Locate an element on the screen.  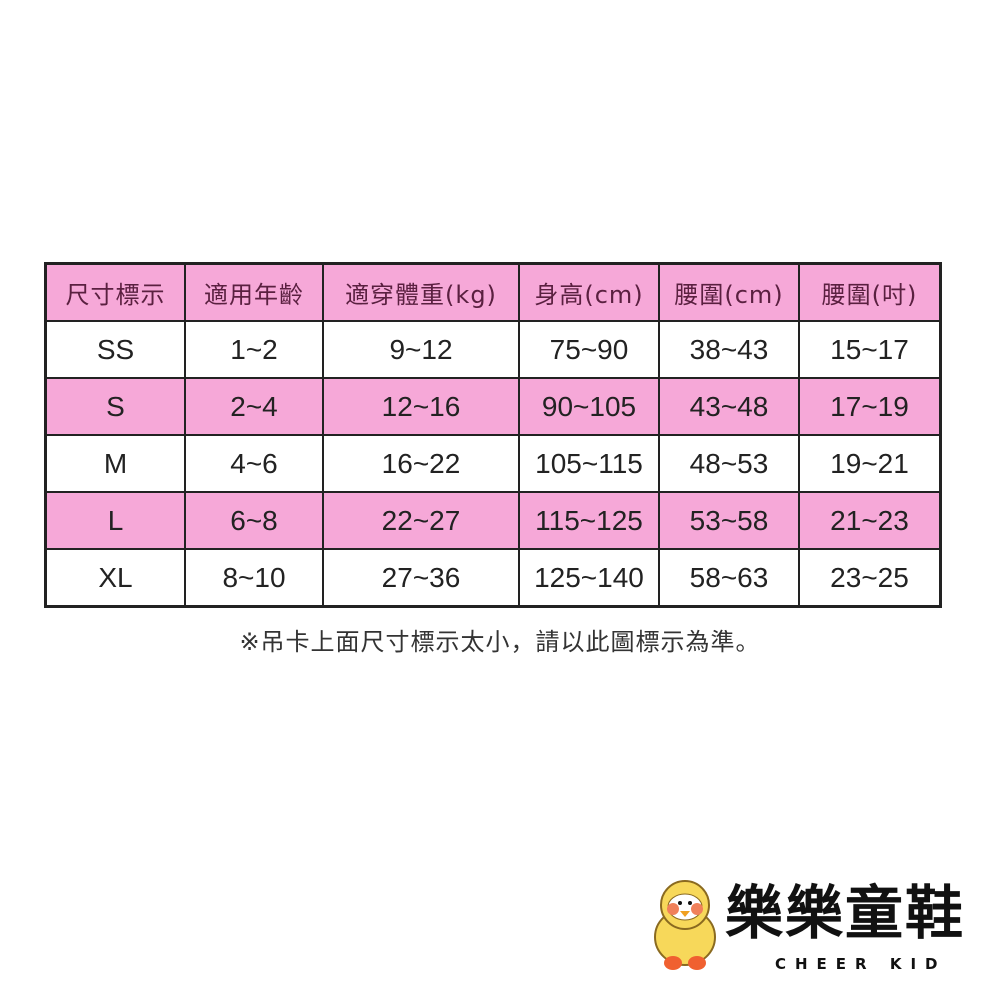
size-label-cell: S is located at coordinates (115, 406).